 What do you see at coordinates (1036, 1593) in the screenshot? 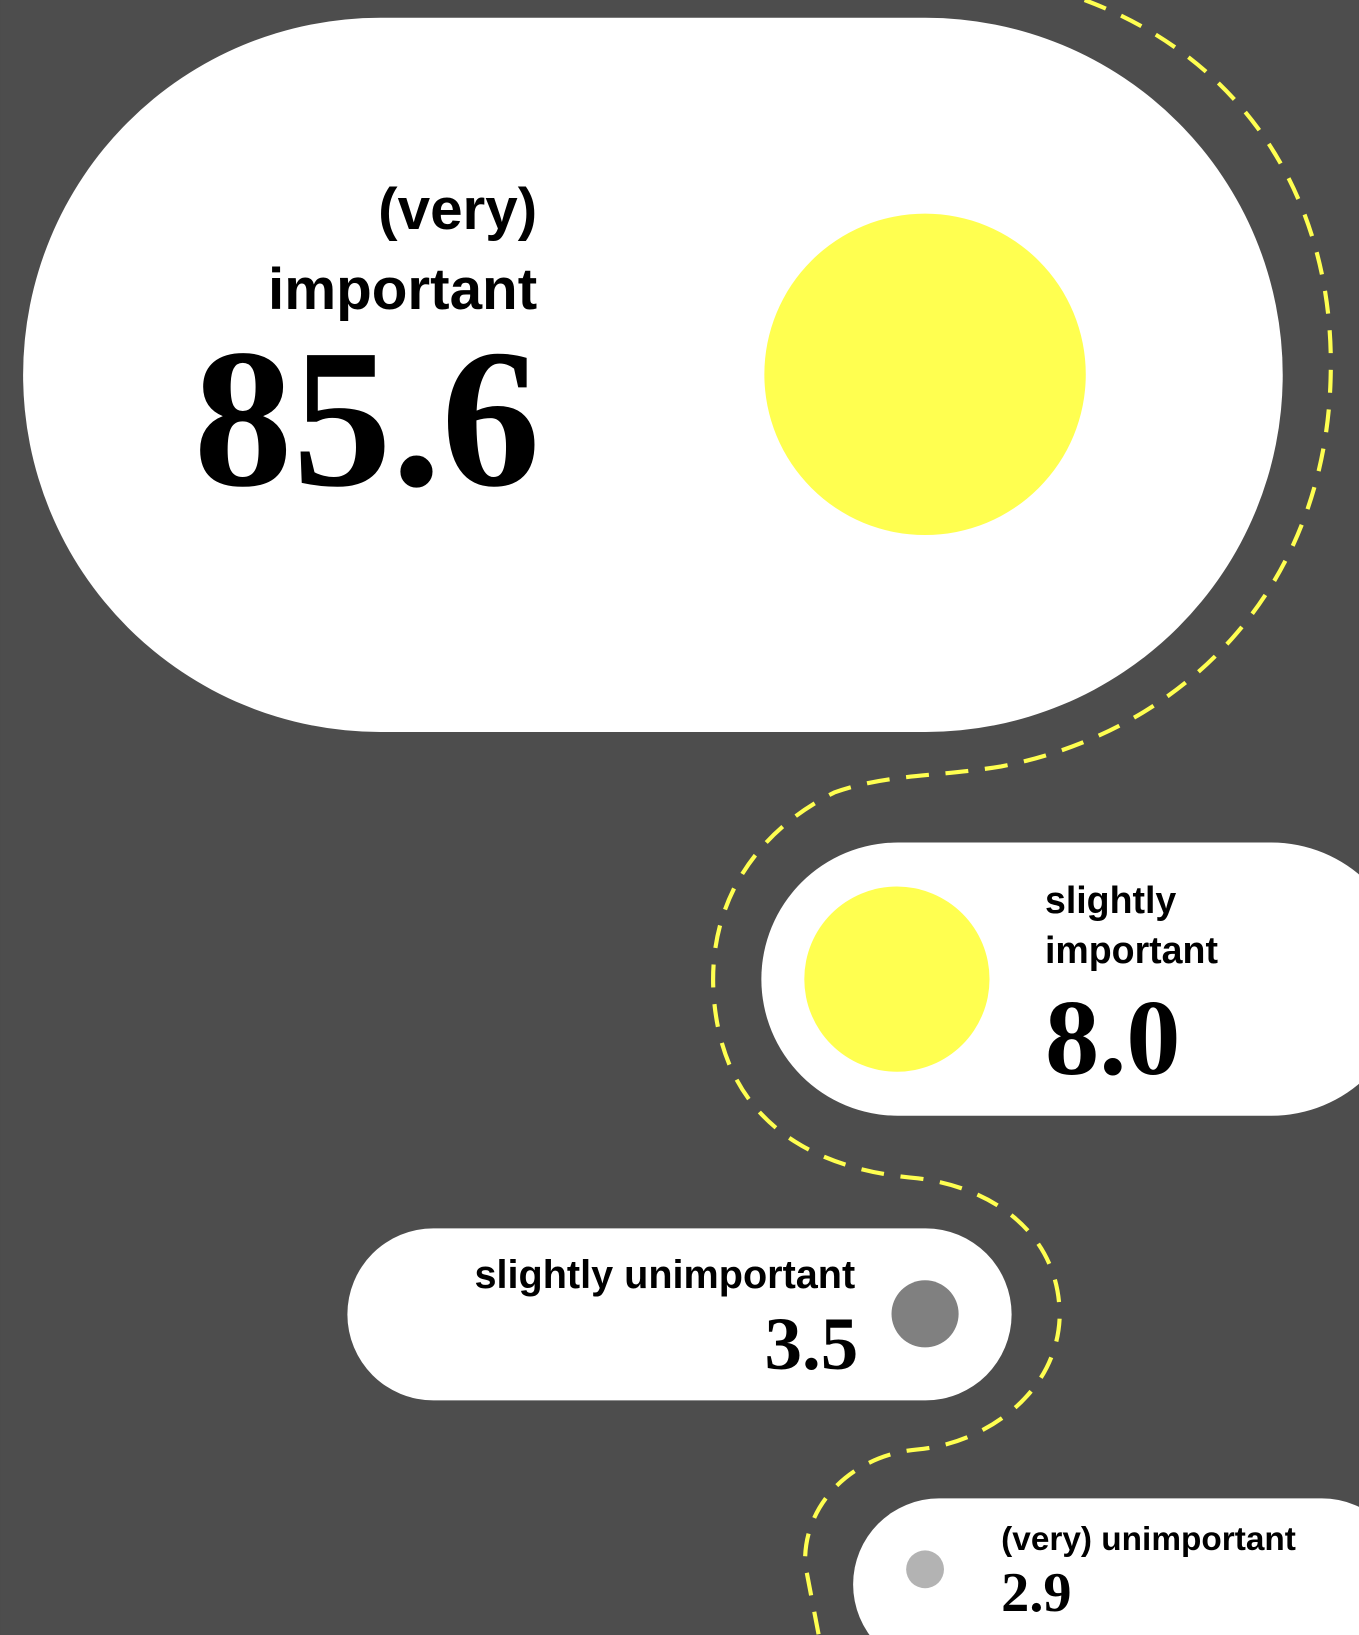
I see `value-label: 2.9` at bounding box center [1036, 1593].